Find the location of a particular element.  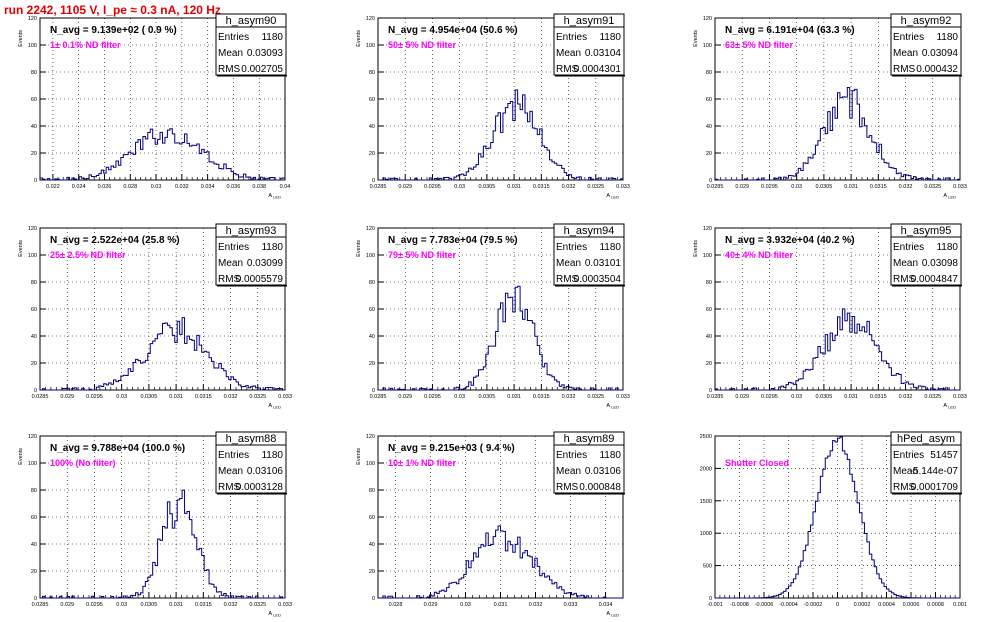

histogram-name: hPed_asym is located at coordinates (926, 439).